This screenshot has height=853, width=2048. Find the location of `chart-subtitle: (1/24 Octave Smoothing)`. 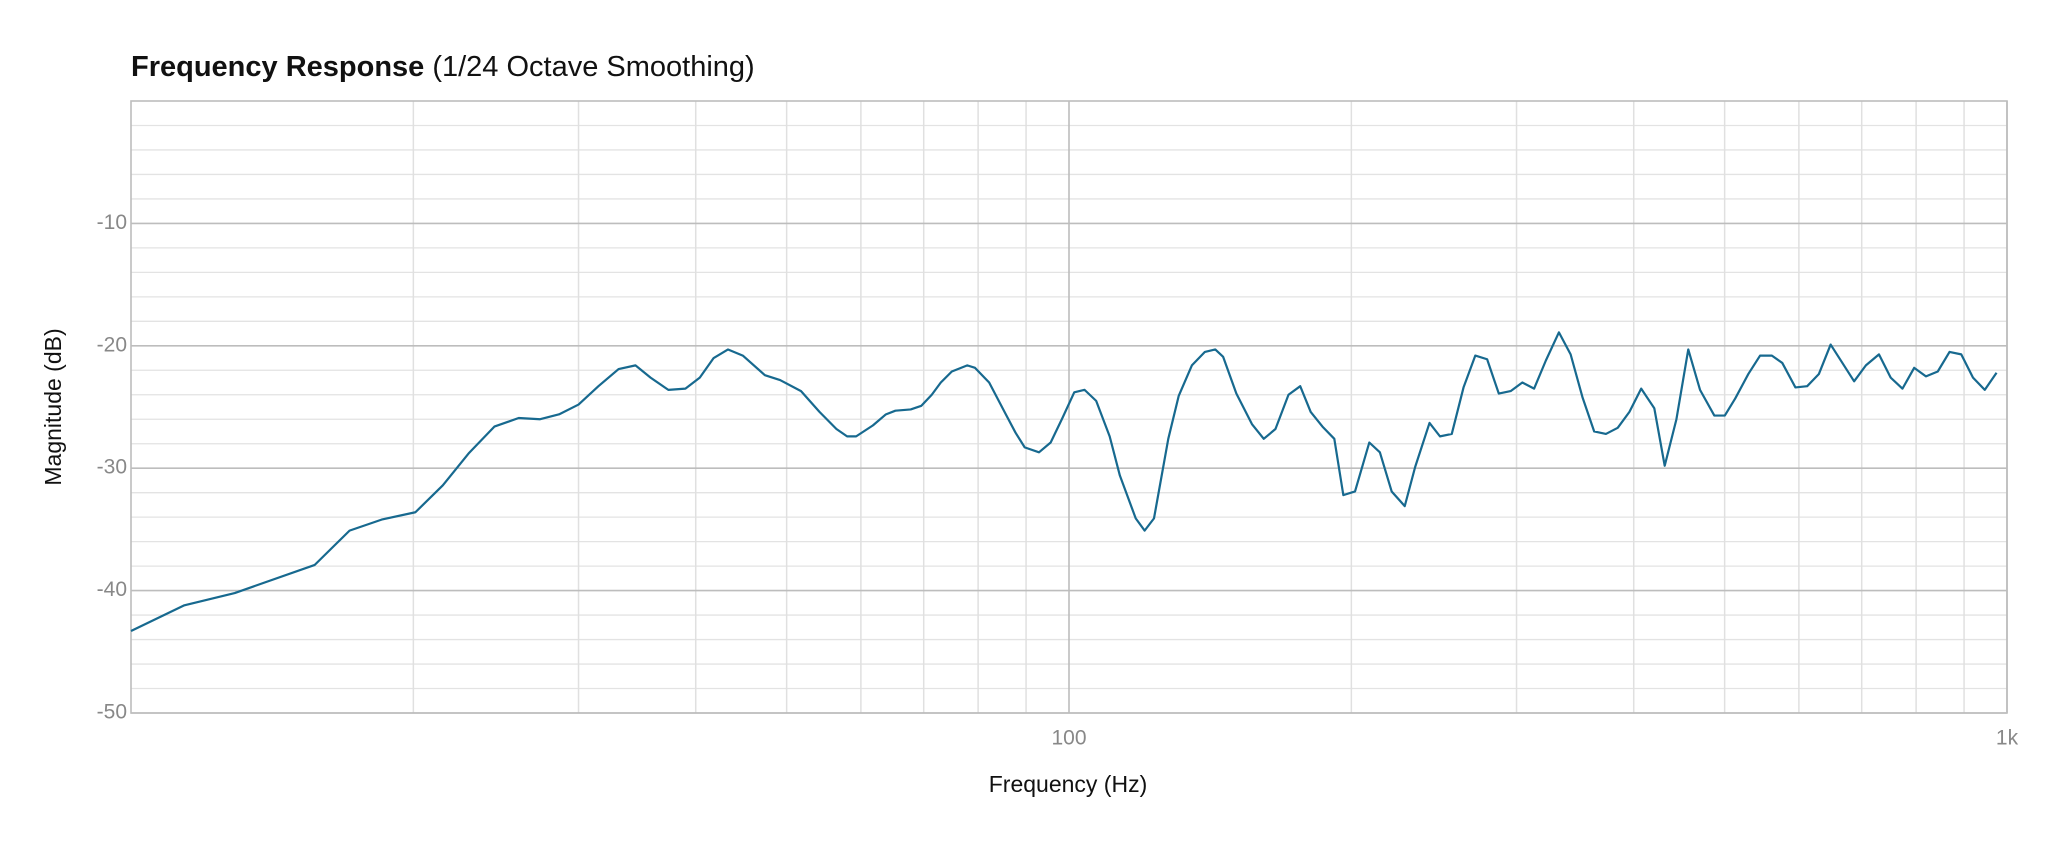

chart-subtitle: (1/24 Octave Smoothing) is located at coordinates (593, 67).